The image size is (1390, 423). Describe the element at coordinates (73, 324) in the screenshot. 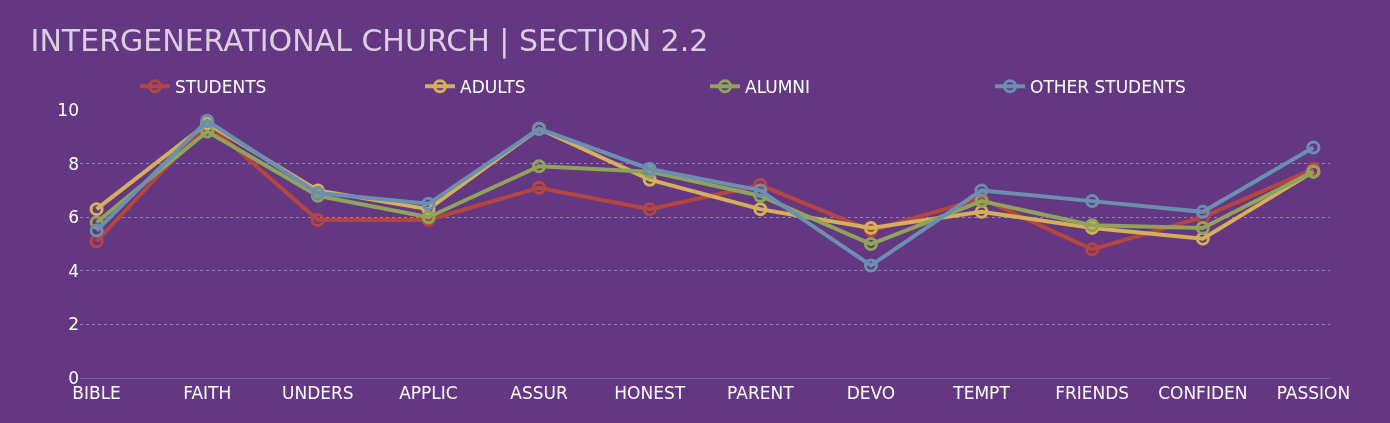

I see `y-tick-label: 2` at that location.